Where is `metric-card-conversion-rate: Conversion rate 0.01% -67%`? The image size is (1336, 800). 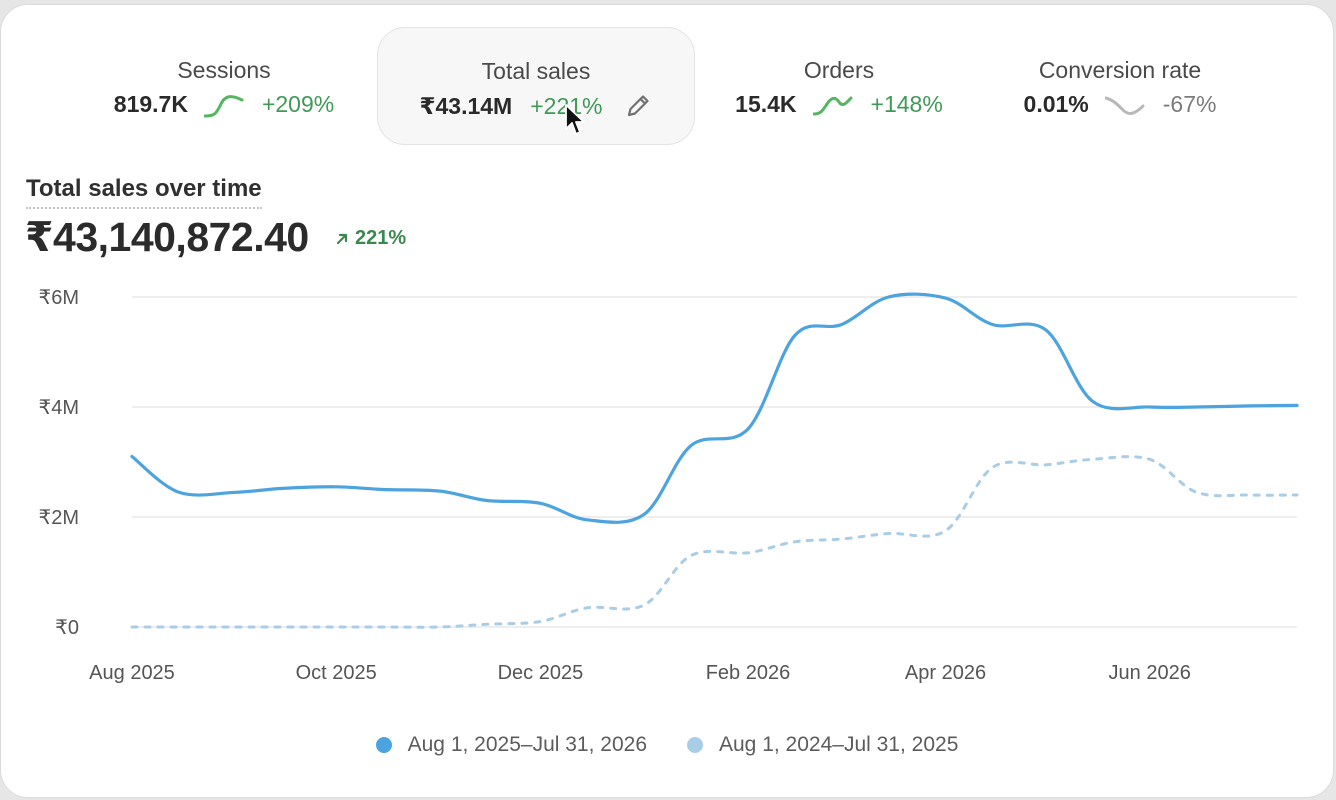 metric-card-conversion-rate: Conversion rate 0.01% -67% is located at coordinates (1120, 86).